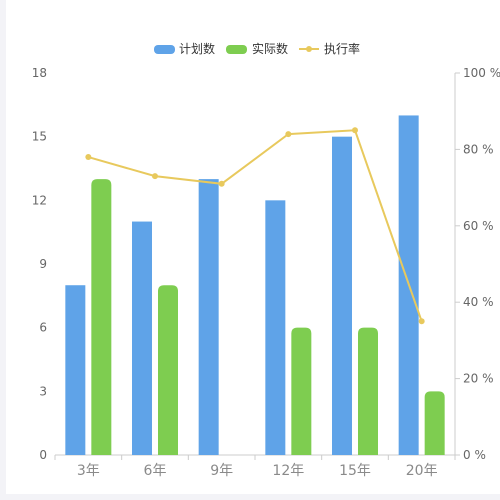 This screenshot has height=500, width=500. I want to click on bottom-background-strip, so click(250, 497).